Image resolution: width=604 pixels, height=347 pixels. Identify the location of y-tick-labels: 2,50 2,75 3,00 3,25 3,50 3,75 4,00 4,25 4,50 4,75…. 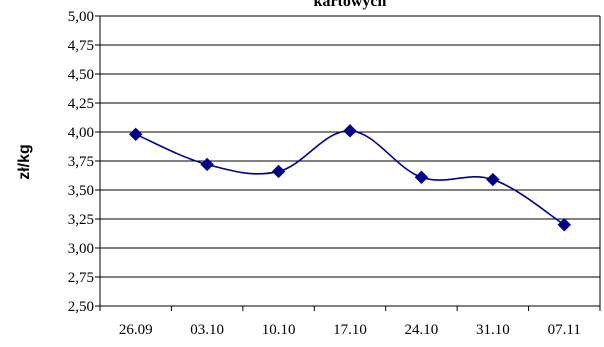
(81, 162).